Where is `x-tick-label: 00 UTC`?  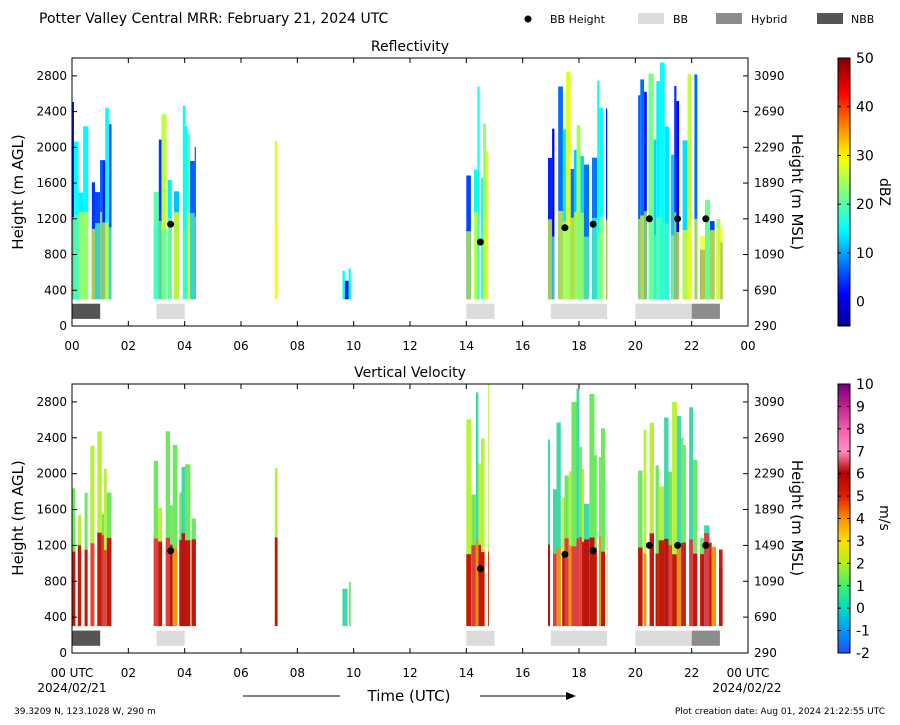 x-tick-label: 00 UTC is located at coordinates (748, 673).